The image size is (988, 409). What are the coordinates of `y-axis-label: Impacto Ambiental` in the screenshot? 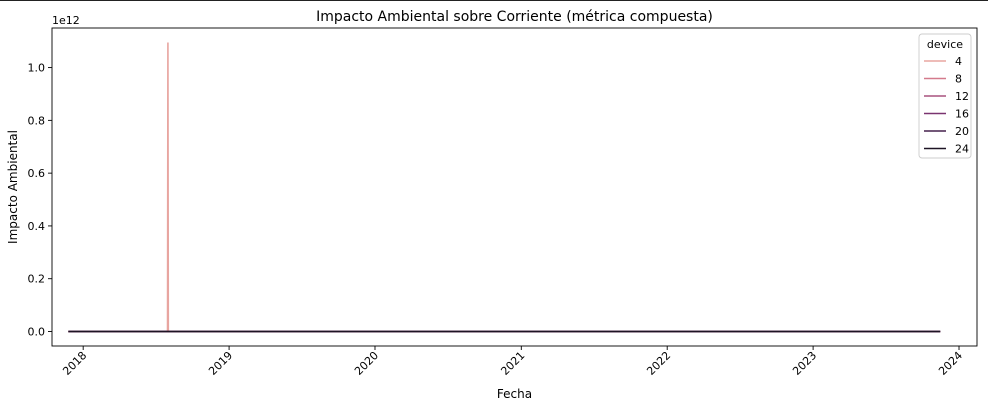 It's located at (13, 187).